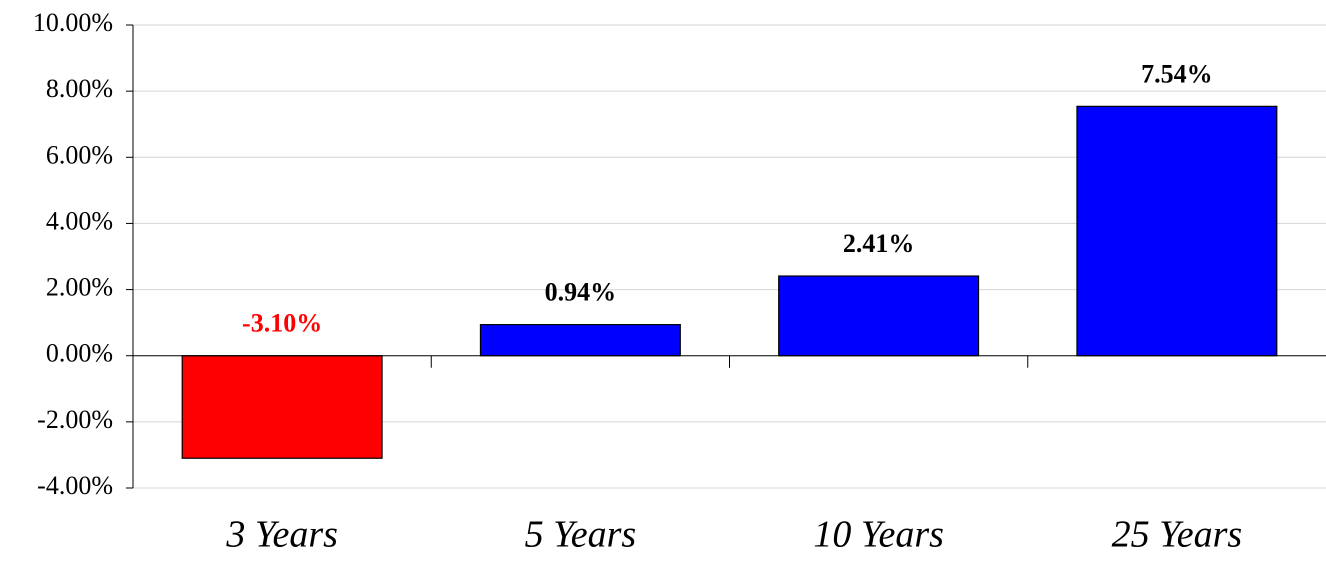 This screenshot has height=567, width=1326. What do you see at coordinates (75, 419) in the screenshot?
I see `y-axis-tick-label: -2.00%` at bounding box center [75, 419].